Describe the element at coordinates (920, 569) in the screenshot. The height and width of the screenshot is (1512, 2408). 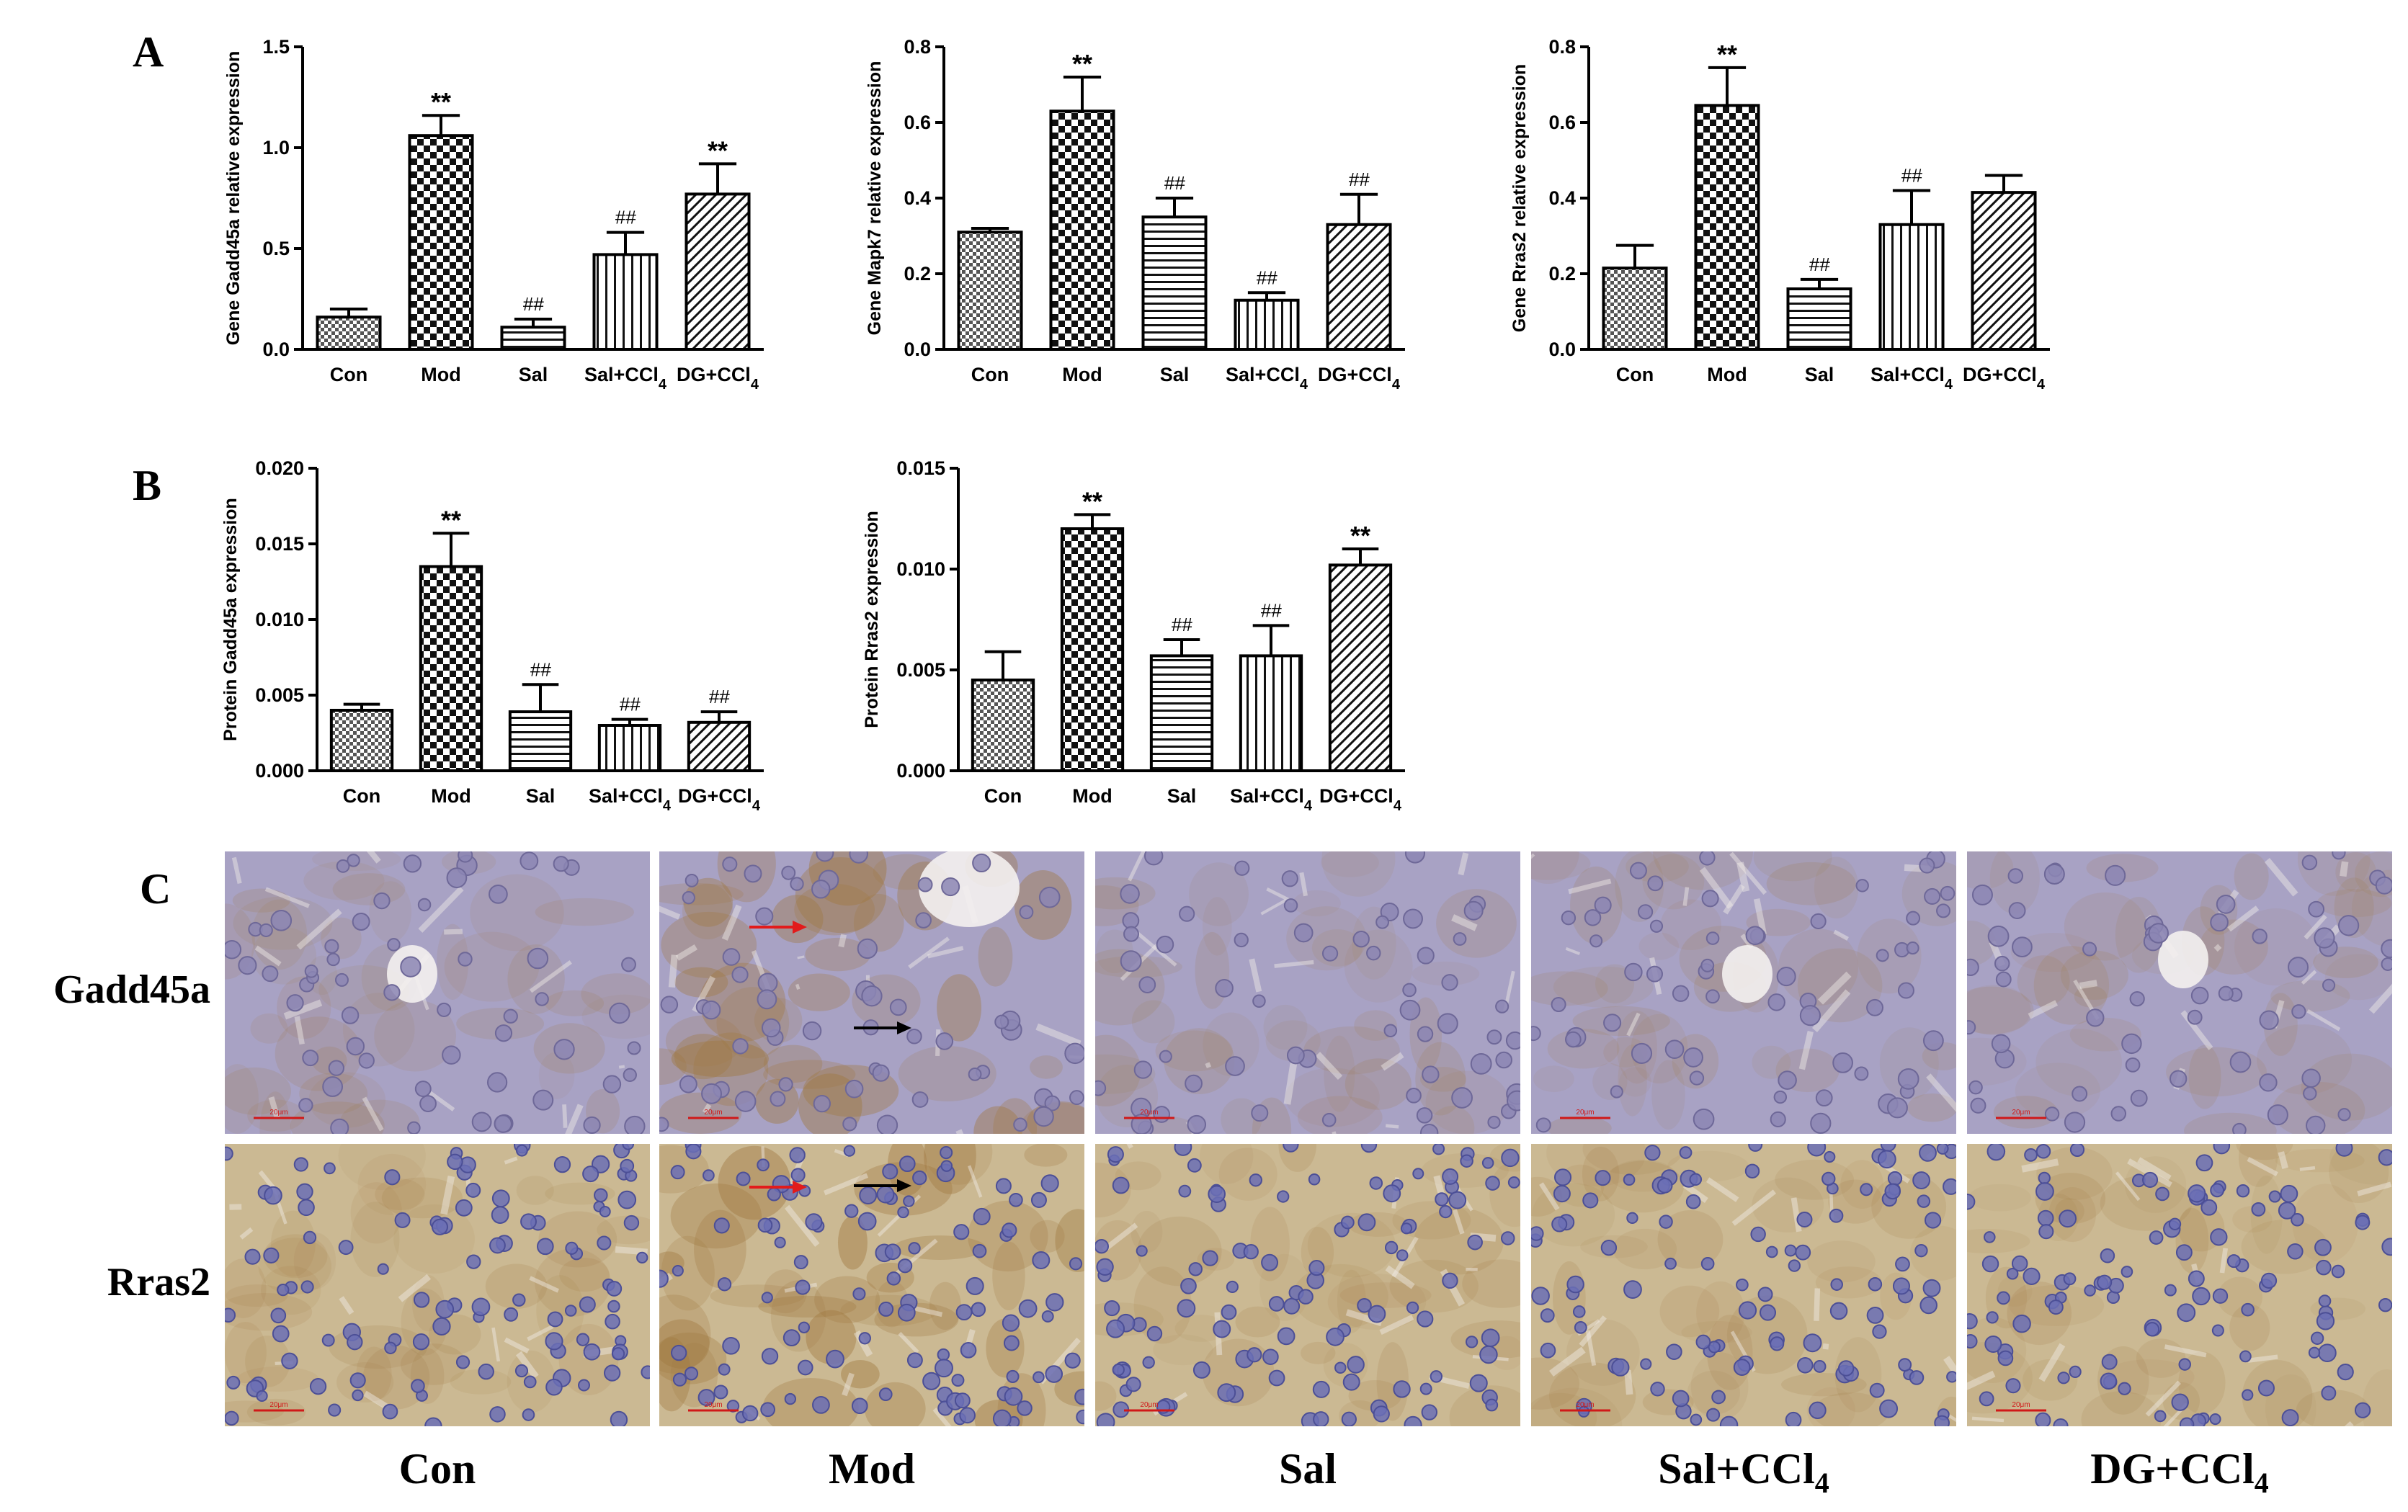
I see `y-tick-label: 0.010` at that location.